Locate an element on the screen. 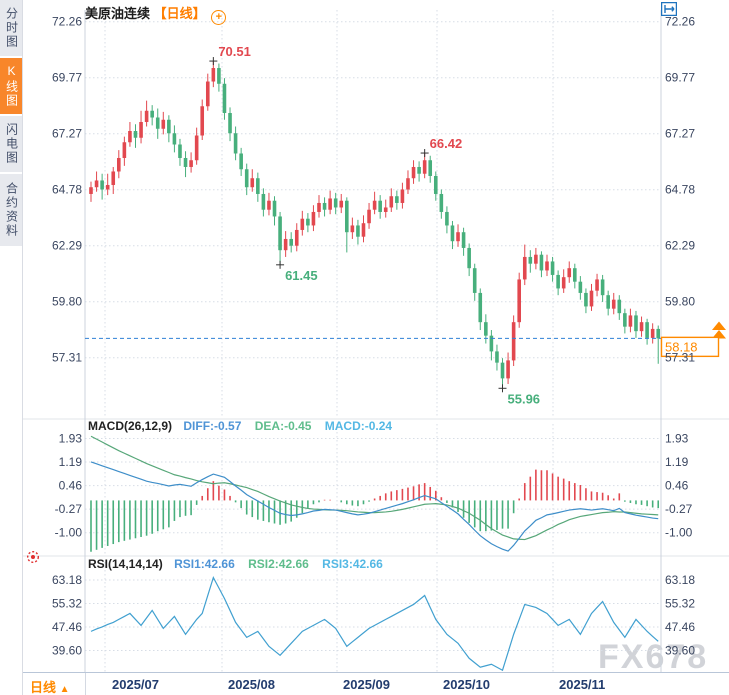 The width and height of the screenshot is (729, 695). x-axis-label: 2025/09 is located at coordinates (366, 684).